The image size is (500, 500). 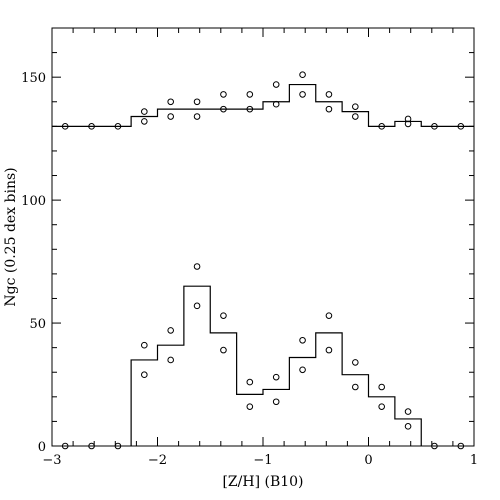 I want to click on y-tick-label: 150, so click(x=33, y=78).